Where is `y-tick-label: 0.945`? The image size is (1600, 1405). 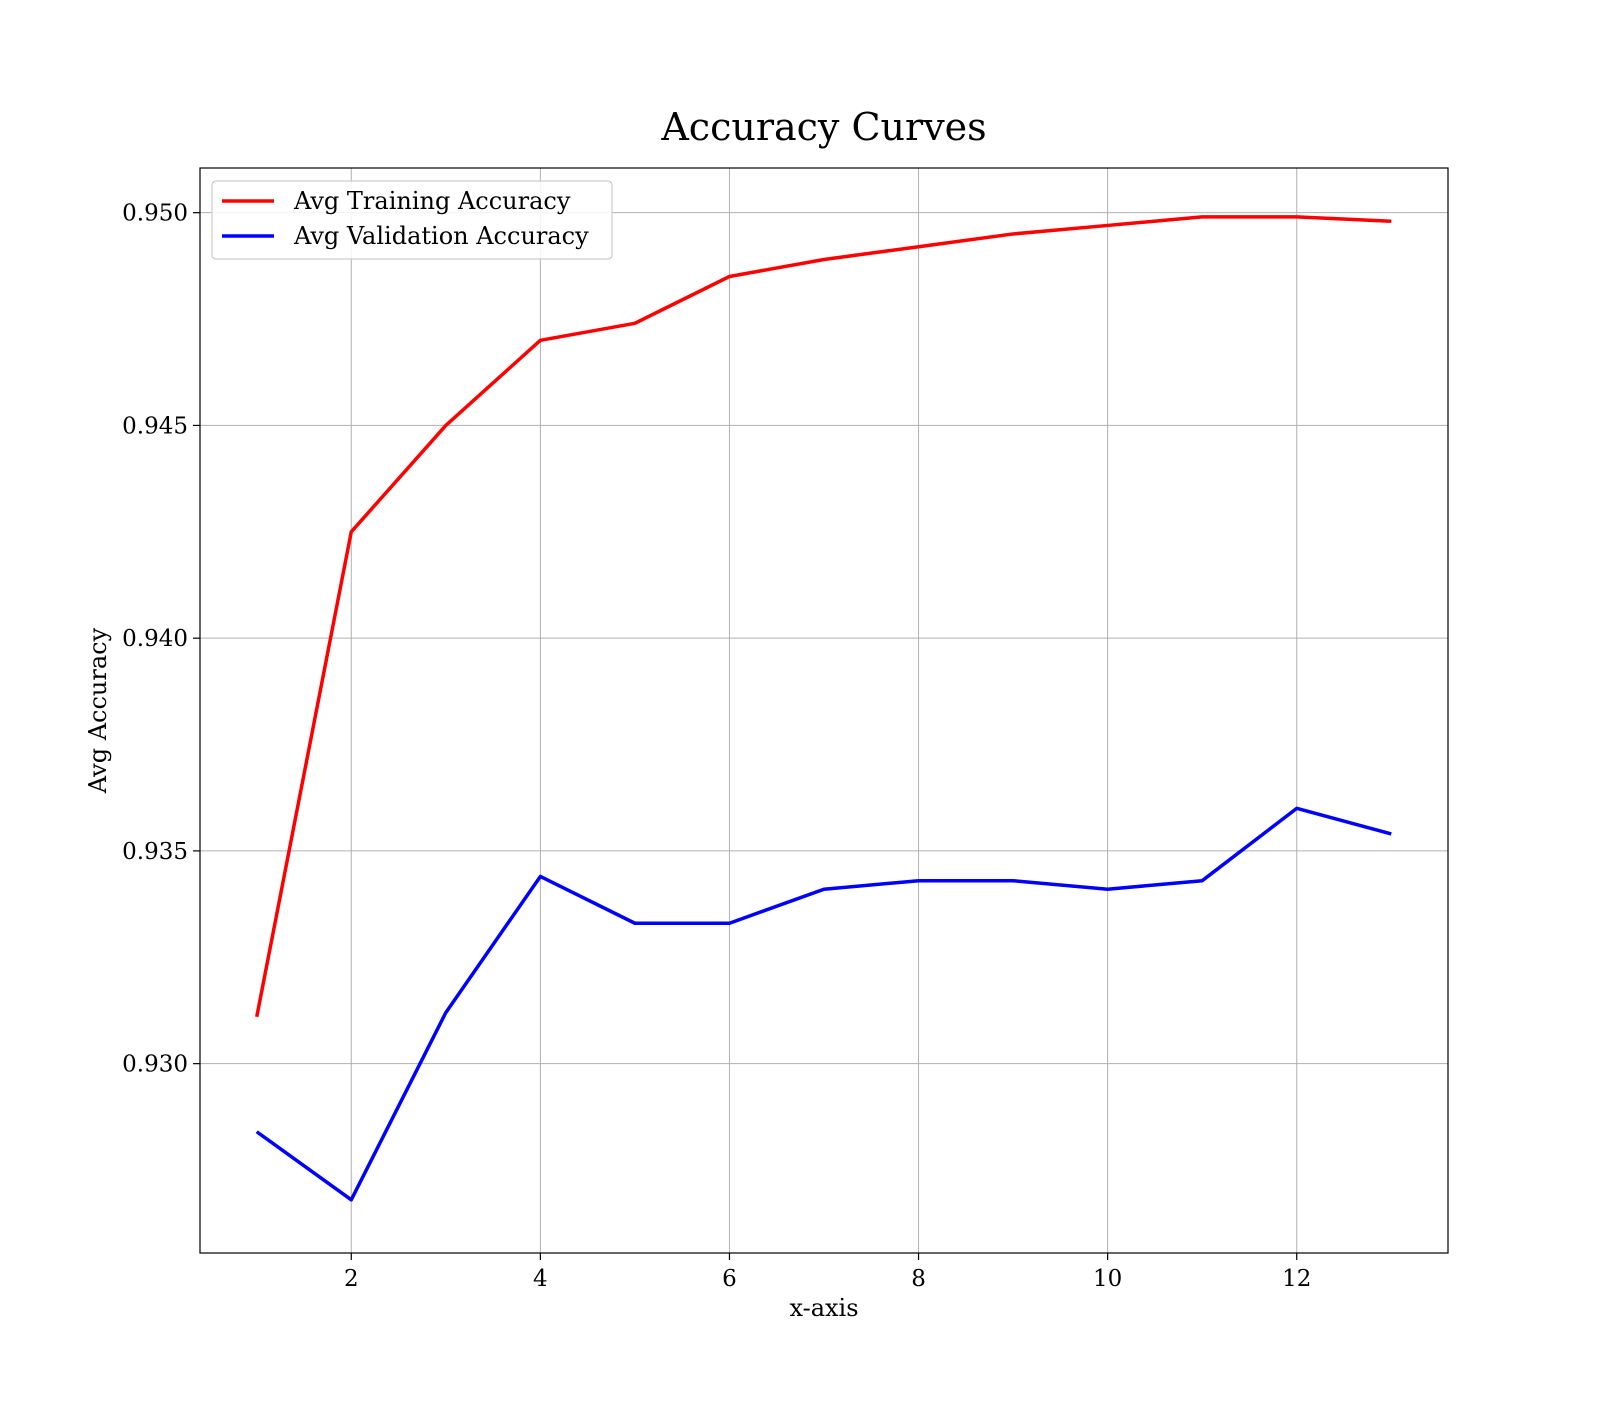 y-tick-label: 0.945 is located at coordinates (155, 426).